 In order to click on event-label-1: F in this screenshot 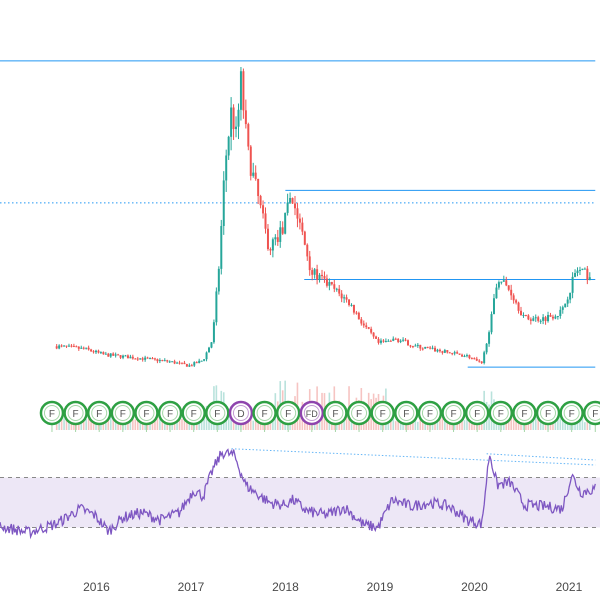, I will do `click(76, 414)`.